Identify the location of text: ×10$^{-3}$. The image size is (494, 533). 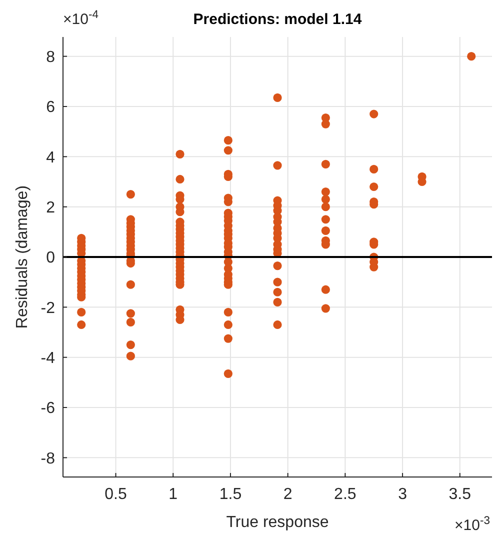
(472, 524).